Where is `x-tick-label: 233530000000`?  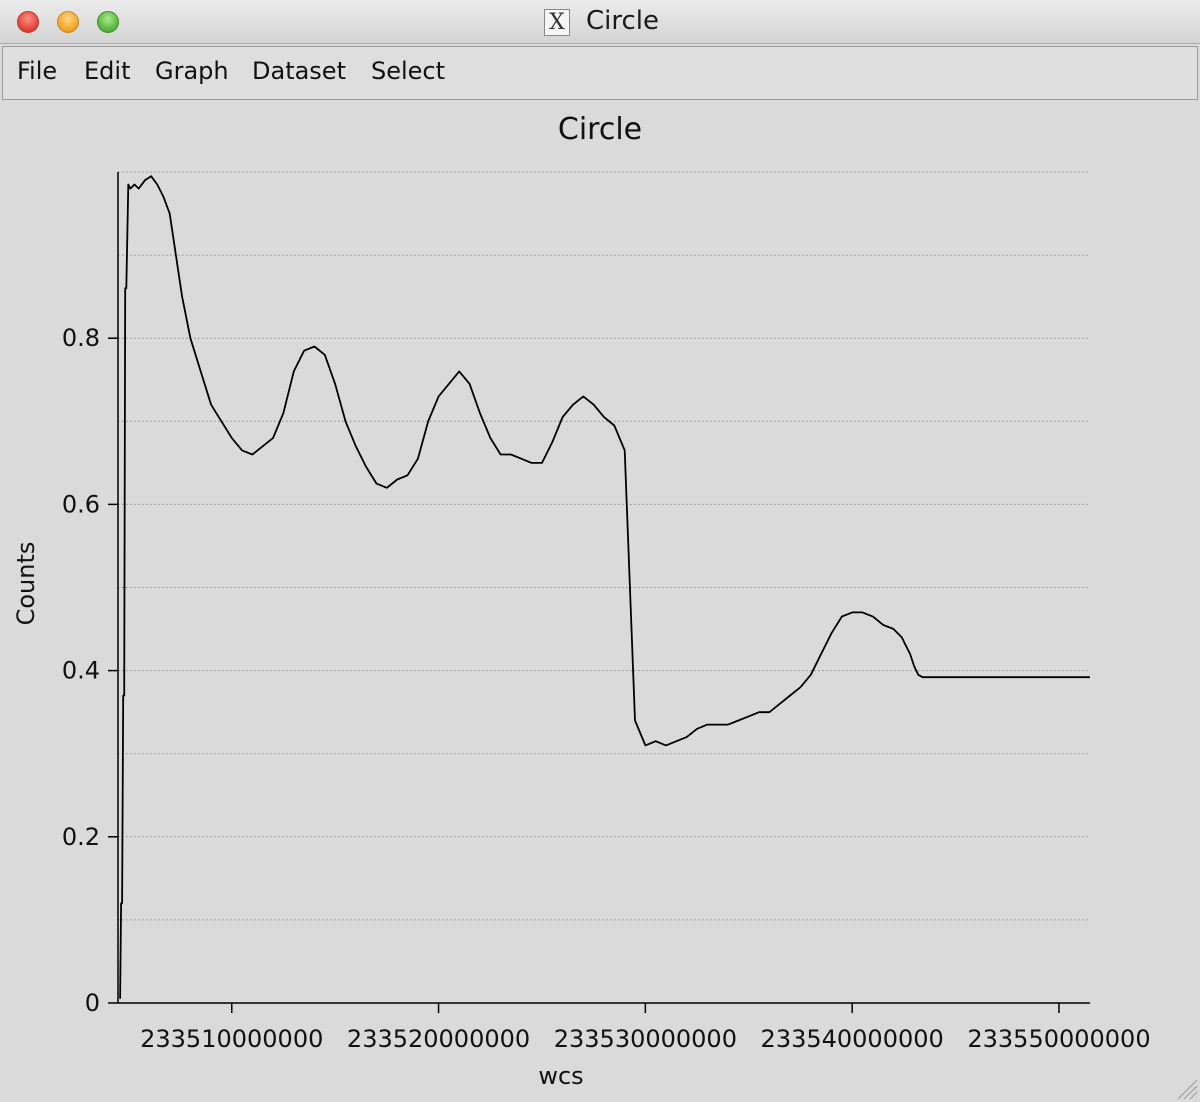
x-tick-label: 233530000000 is located at coordinates (645, 1039).